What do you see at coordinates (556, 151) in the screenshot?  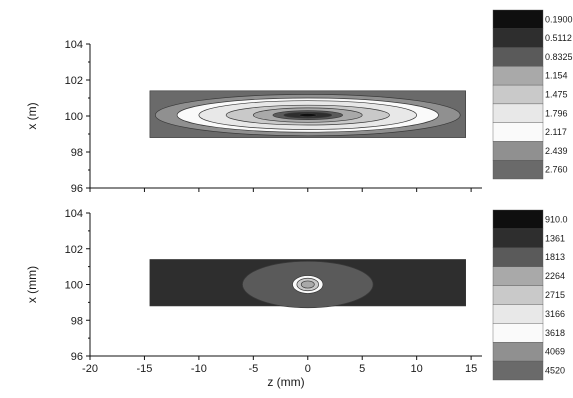 I see `panel1-legend-label: 2.439` at bounding box center [556, 151].